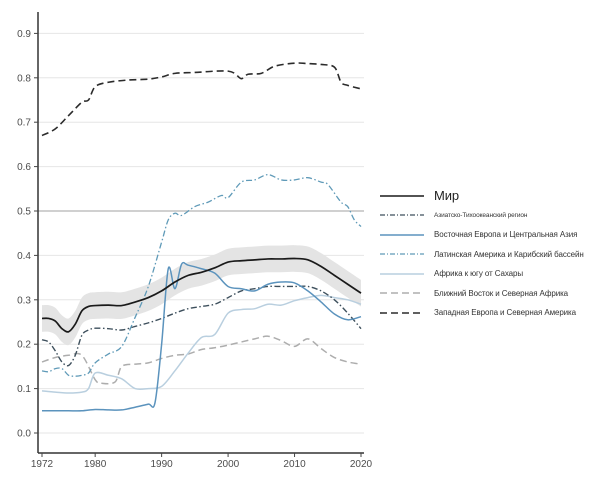  I want to click on legend-item-sub-saharan-africa: Африка к югу от Сахары, so click(494, 274).